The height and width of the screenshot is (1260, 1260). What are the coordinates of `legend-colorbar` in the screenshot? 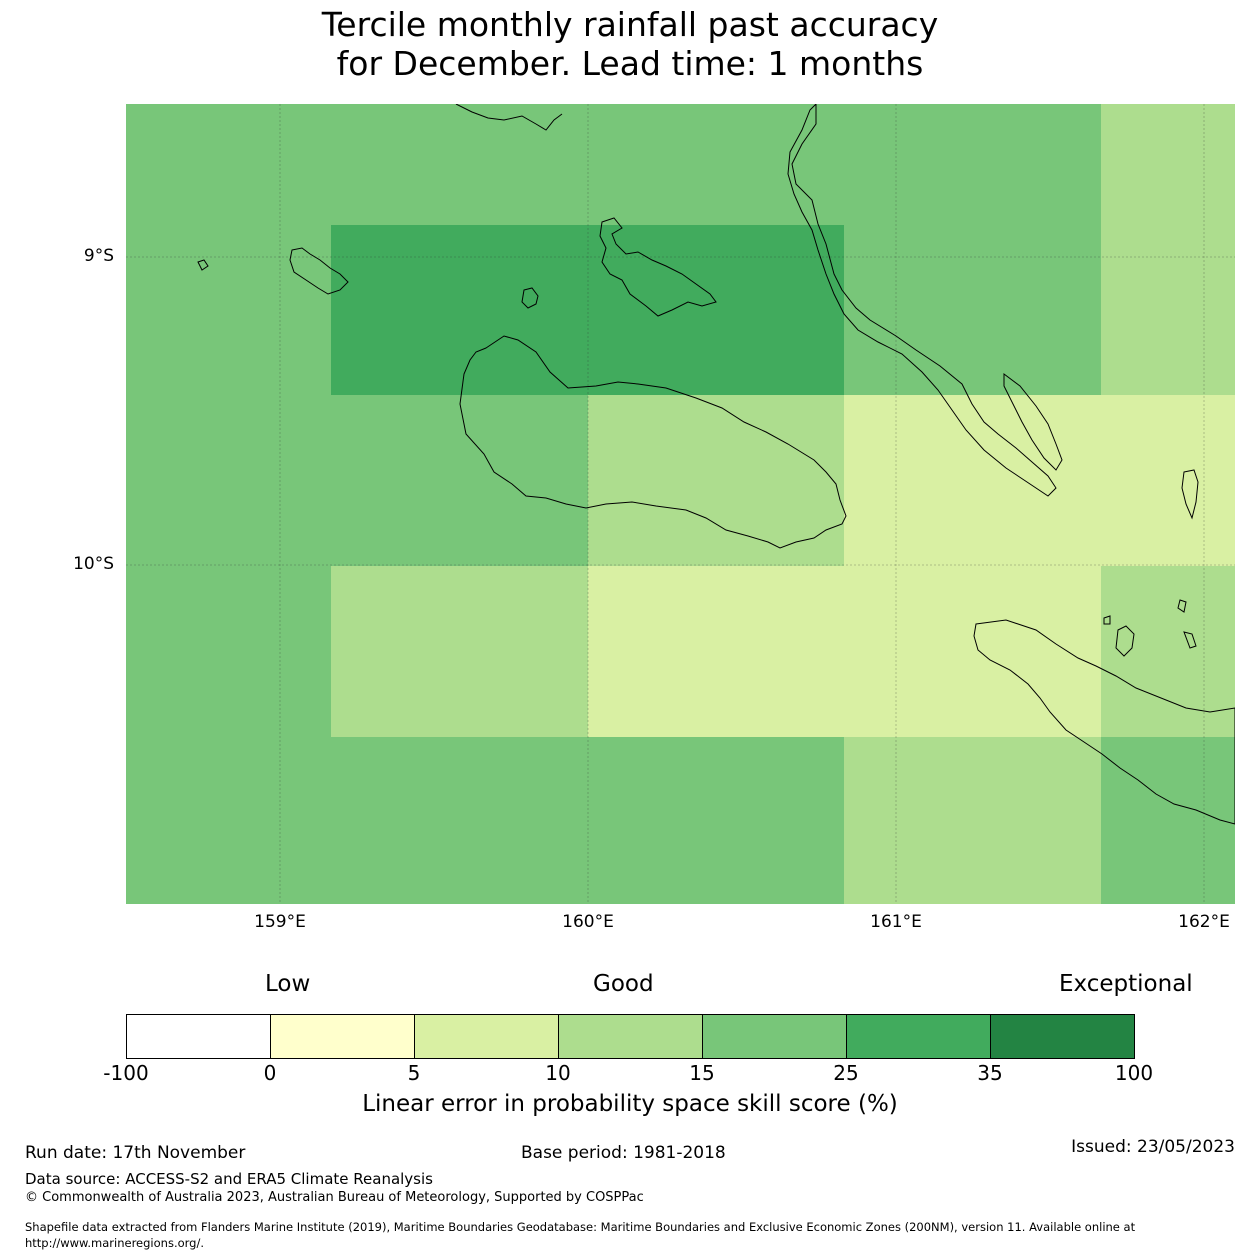 It's located at (630, 1036).